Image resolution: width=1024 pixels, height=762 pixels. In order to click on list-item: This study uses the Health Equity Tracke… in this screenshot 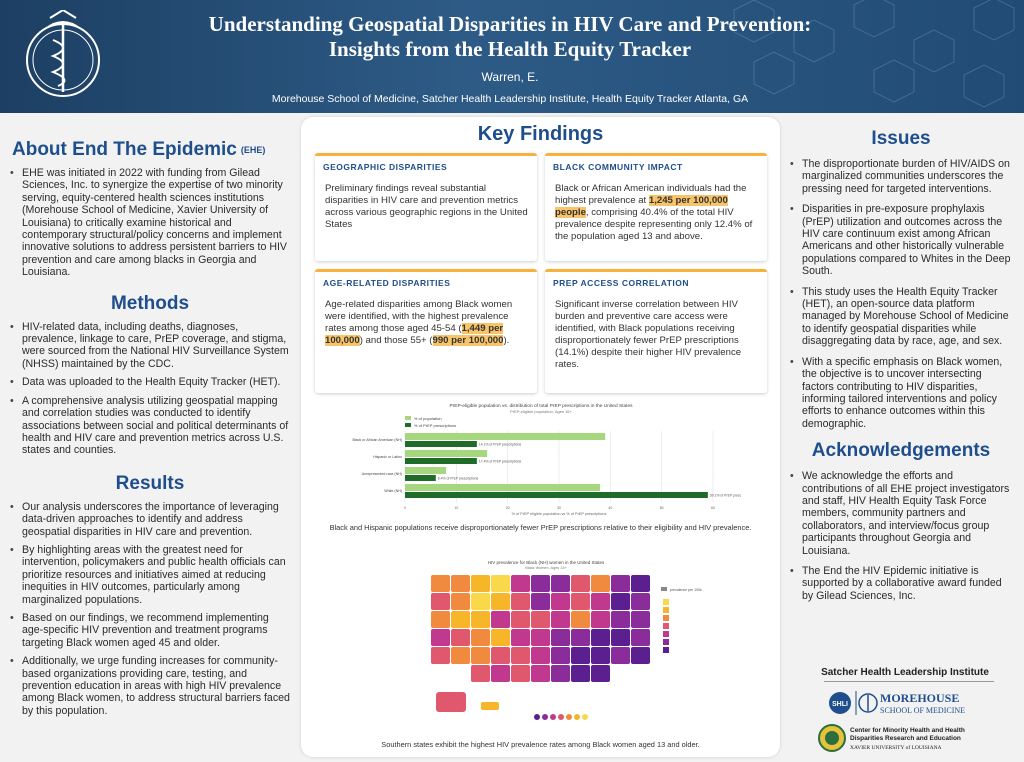, I will do `click(901, 317)`.